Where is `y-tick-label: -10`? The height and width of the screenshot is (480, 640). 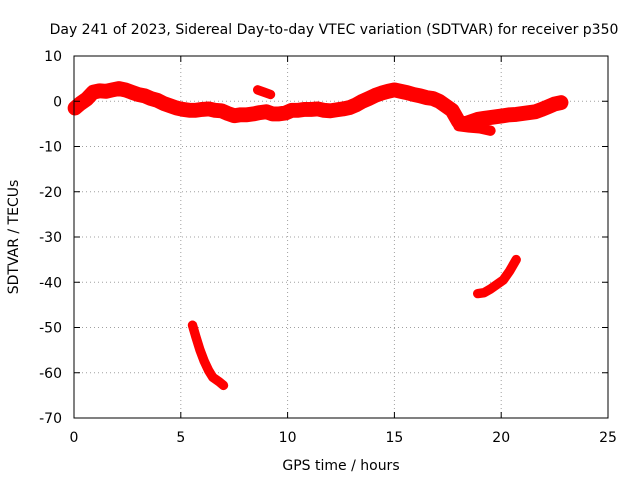
y-tick-label: -10 is located at coordinates (50, 148).